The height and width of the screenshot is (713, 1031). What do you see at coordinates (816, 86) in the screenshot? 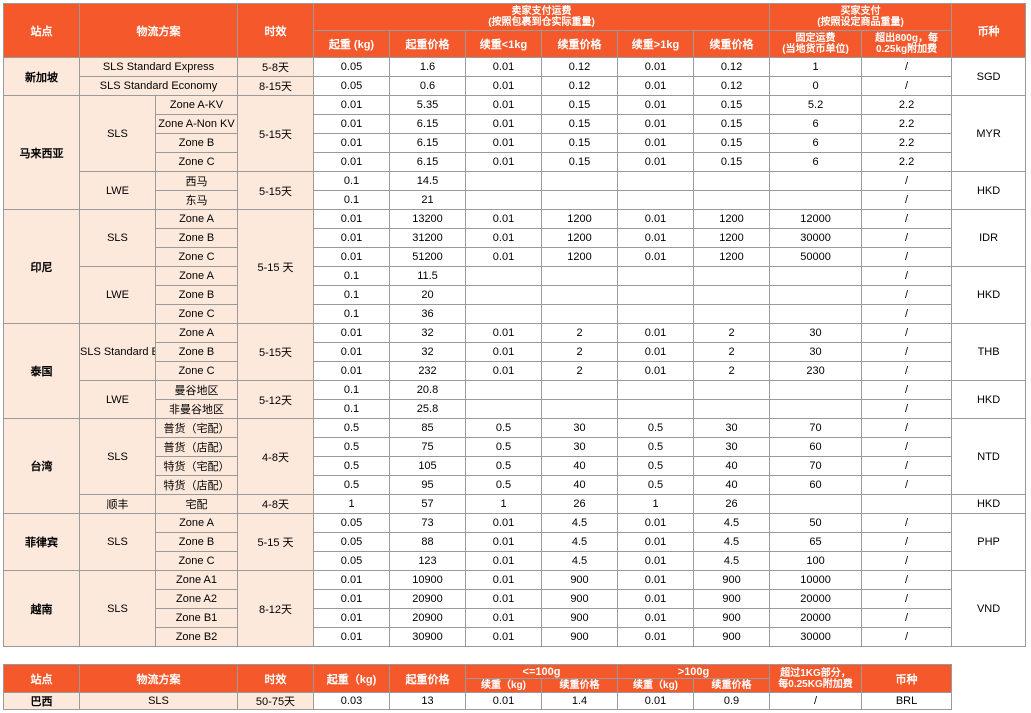
I see `rate-value: 0` at bounding box center [816, 86].